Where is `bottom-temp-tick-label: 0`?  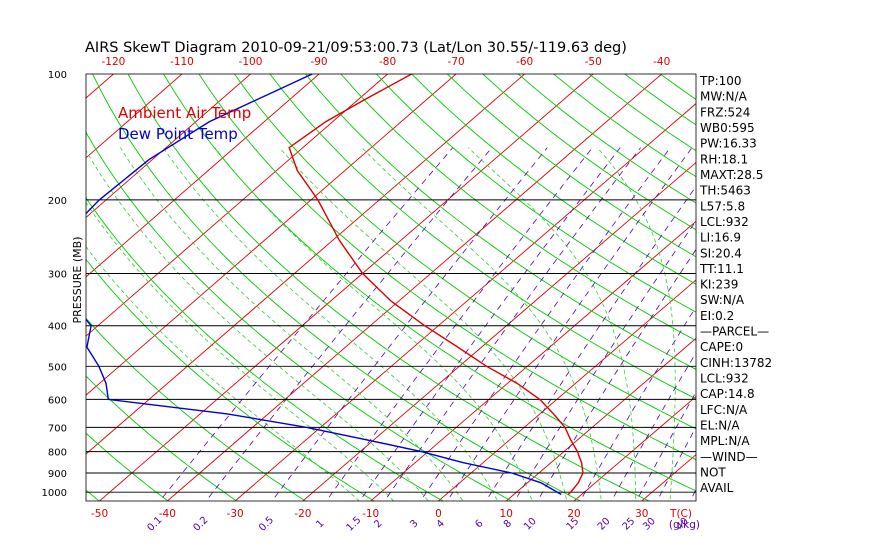
bottom-temp-tick-label: 0 is located at coordinates (438, 514).